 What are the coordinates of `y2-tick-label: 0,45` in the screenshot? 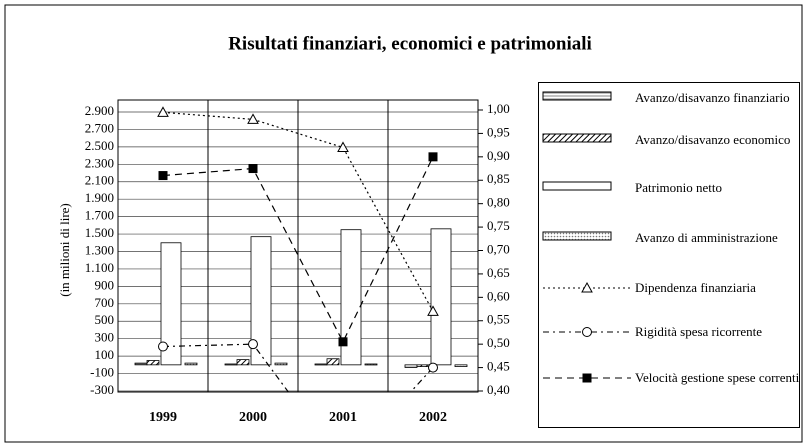 It's located at (498, 366).